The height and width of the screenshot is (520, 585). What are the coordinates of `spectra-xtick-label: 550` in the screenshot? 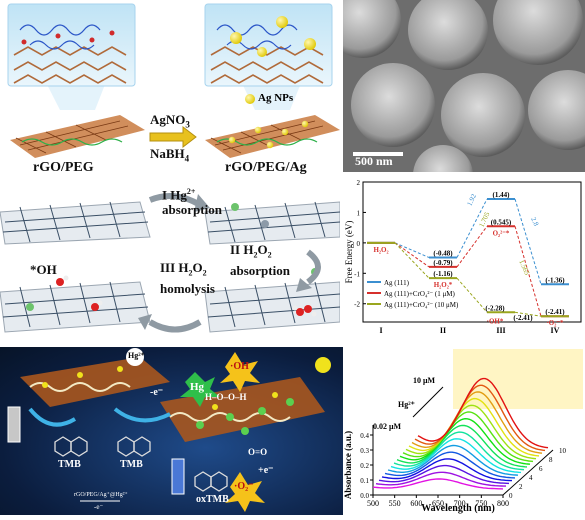 It's located at (395, 503).